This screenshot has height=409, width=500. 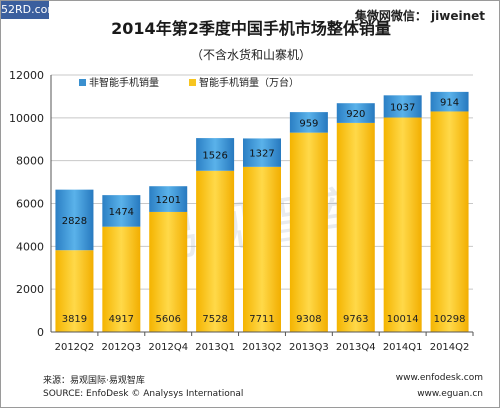 I want to click on x-tick-label: 2013Q1, so click(x=215, y=347).